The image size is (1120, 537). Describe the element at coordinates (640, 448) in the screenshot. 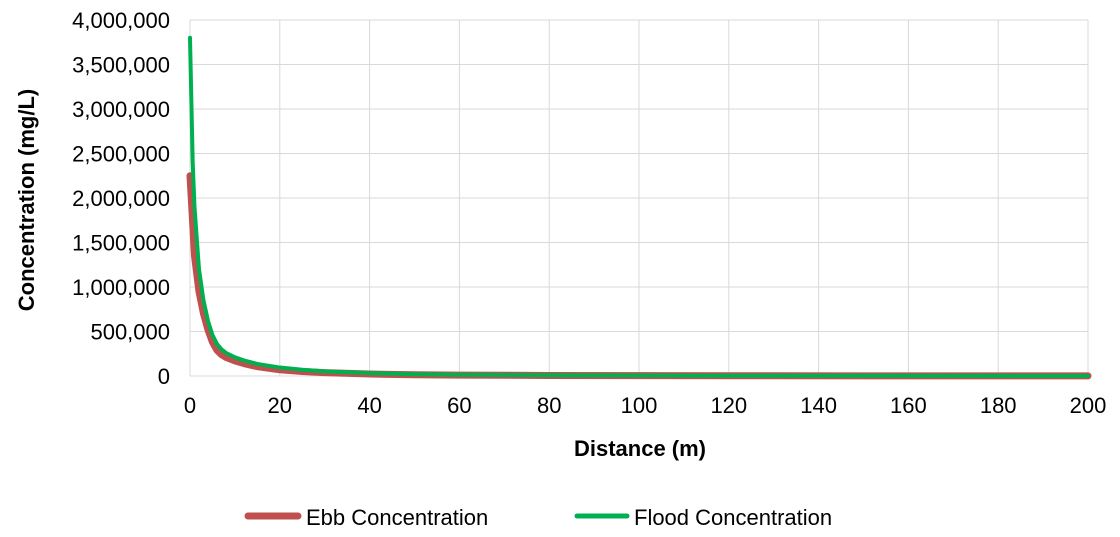

I see `x-axis-title: Distance (m)` at that location.